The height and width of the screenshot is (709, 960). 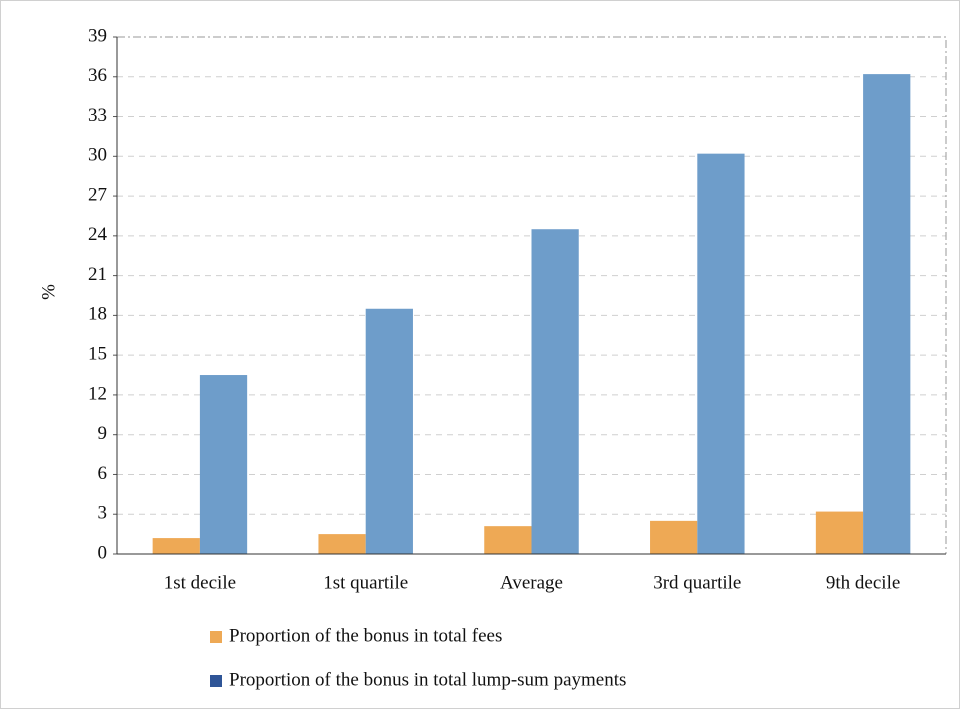 I want to click on y-tick-label: 18, so click(x=97, y=314).